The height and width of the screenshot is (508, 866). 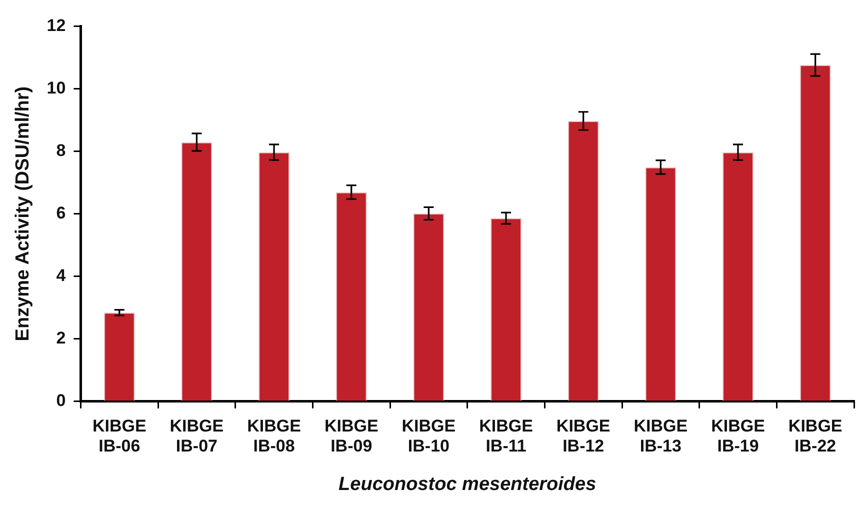 What do you see at coordinates (274, 436) in the screenshot?
I see `x-tick-label: KIBGE IB-08` at bounding box center [274, 436].